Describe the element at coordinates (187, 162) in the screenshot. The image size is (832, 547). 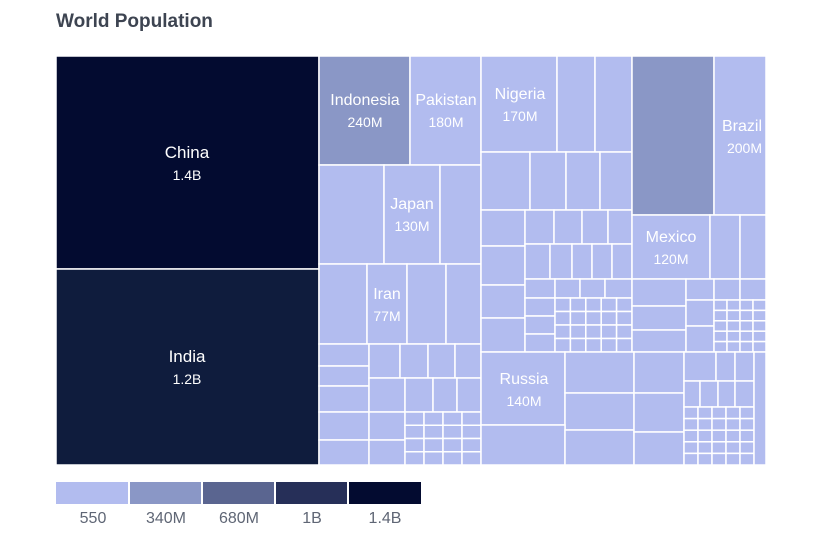
I see `treemap-cell-china` at that location.